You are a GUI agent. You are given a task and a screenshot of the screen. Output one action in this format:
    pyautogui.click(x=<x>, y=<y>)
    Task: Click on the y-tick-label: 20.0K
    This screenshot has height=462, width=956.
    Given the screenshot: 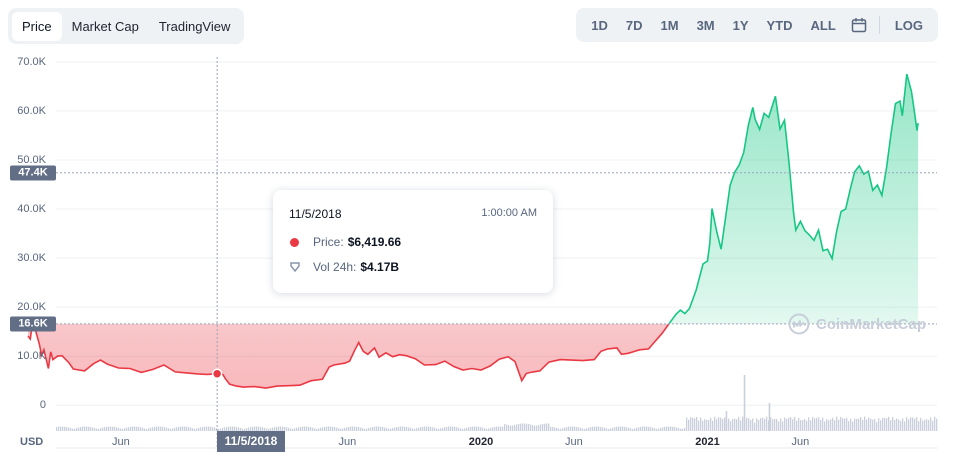 What is the action you would take?
    pyautogui.click(x=31, y=307)
    